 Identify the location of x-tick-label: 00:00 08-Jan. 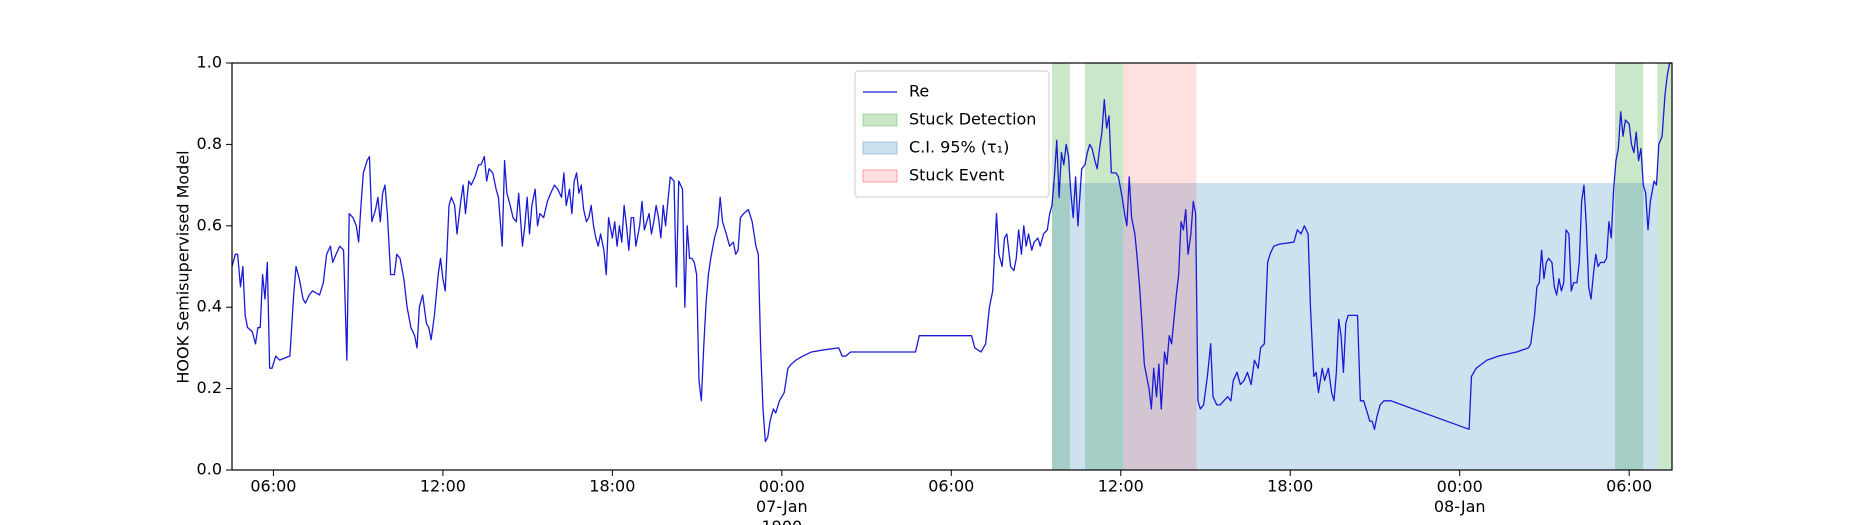
(1460, 496).